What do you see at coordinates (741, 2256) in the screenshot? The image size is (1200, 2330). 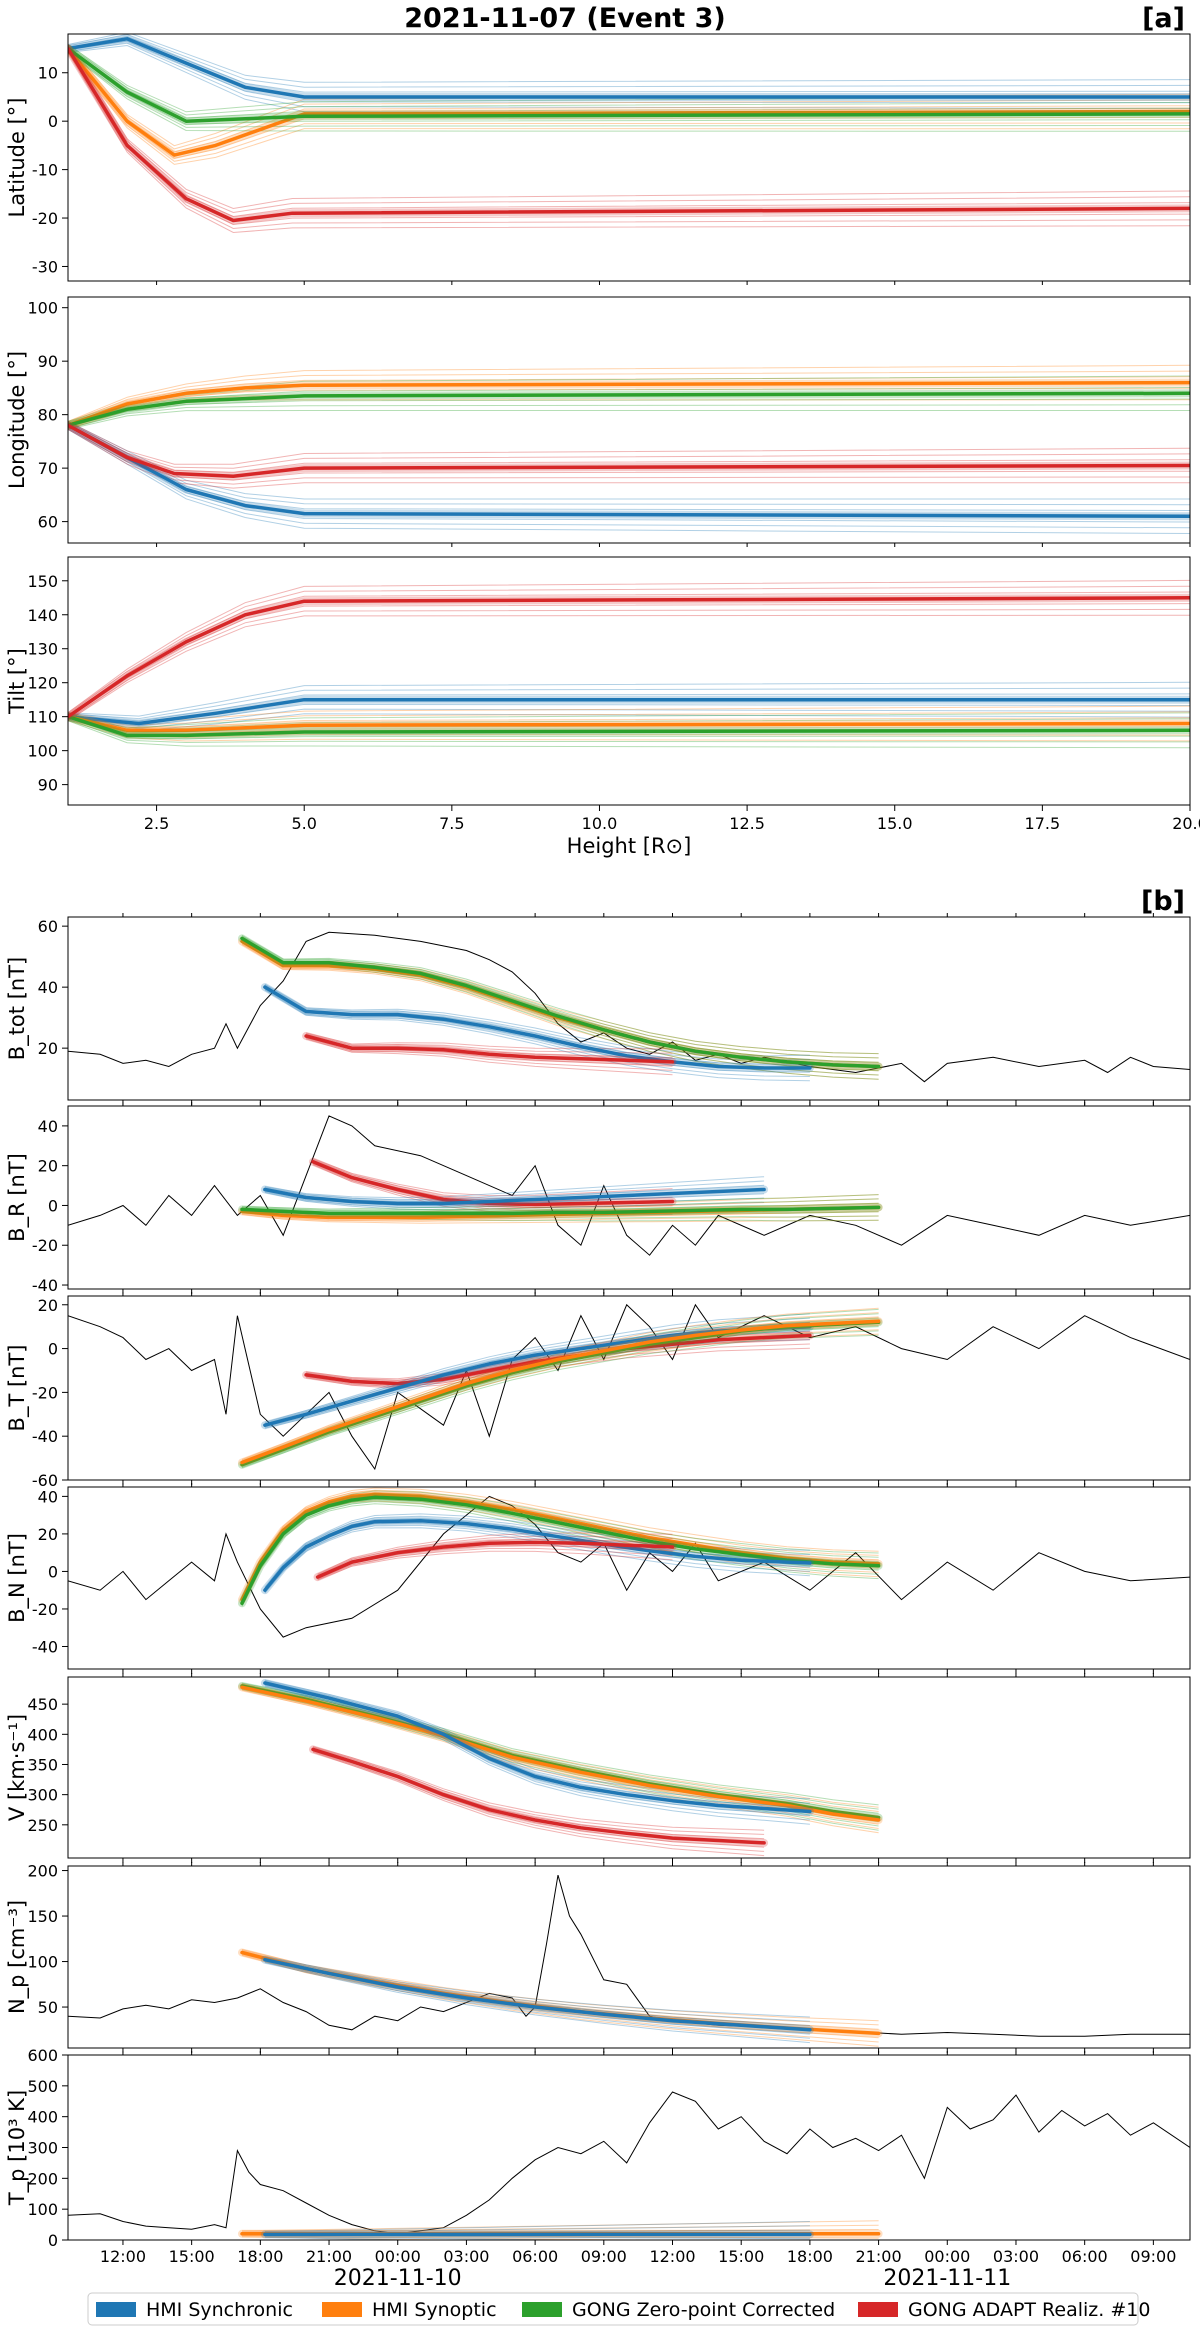 I see `time-tick-label-9: 15:00` at bounding box center [741, 2256].